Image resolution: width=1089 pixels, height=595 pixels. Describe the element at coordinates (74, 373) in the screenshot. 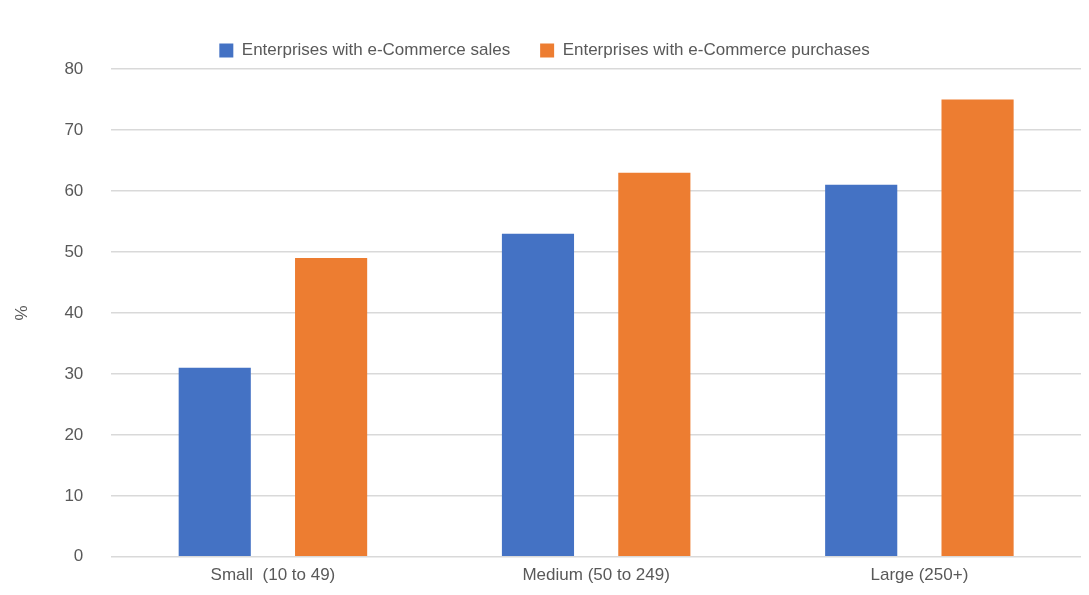

I see `y-tick-label: 30` at that location.